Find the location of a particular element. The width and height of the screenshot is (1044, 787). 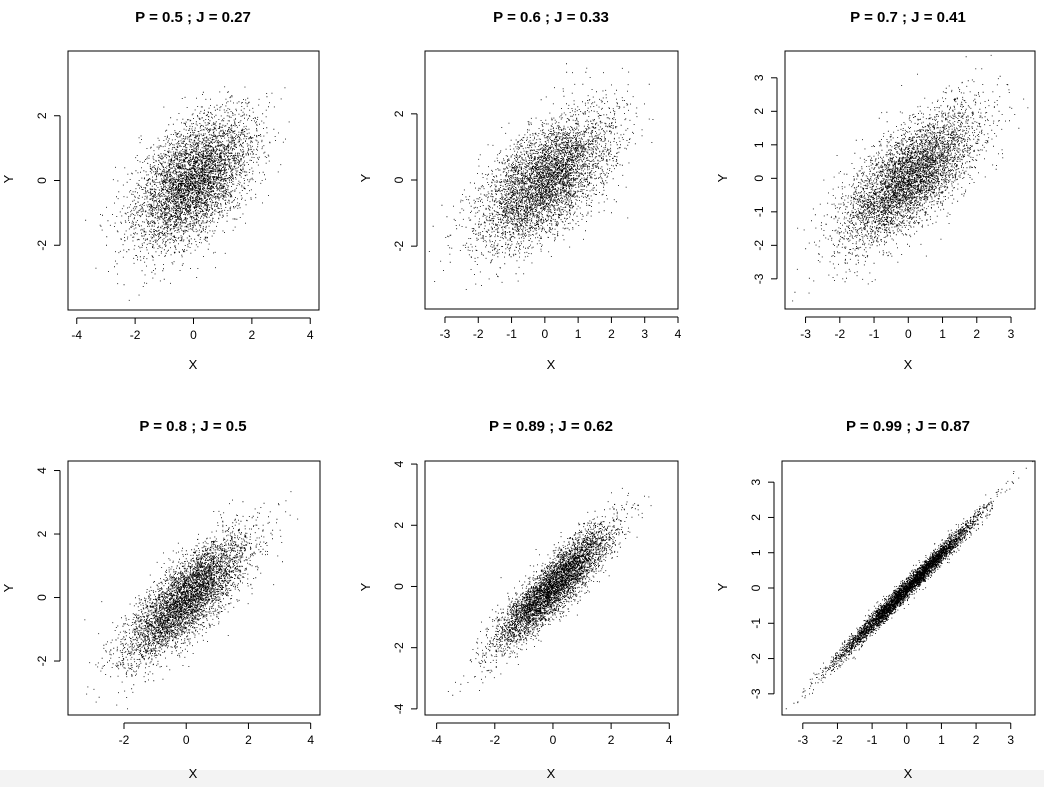

panel-title: P = 0.5 ; J = 0.27 is located at coordinates (193, 17).